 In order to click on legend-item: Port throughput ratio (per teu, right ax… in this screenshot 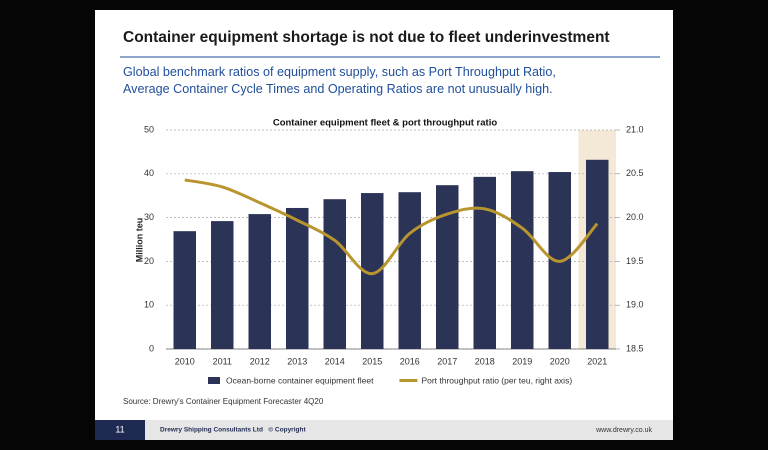, I will do `click(485, 380)`.